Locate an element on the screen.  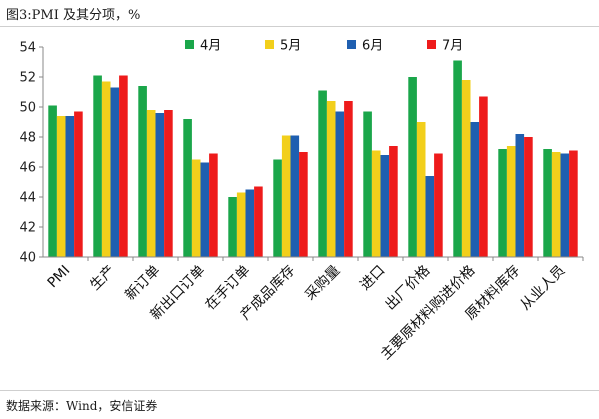
source-note: 数据来源：Wind，安信证券 is located at coordinates (82, 406).